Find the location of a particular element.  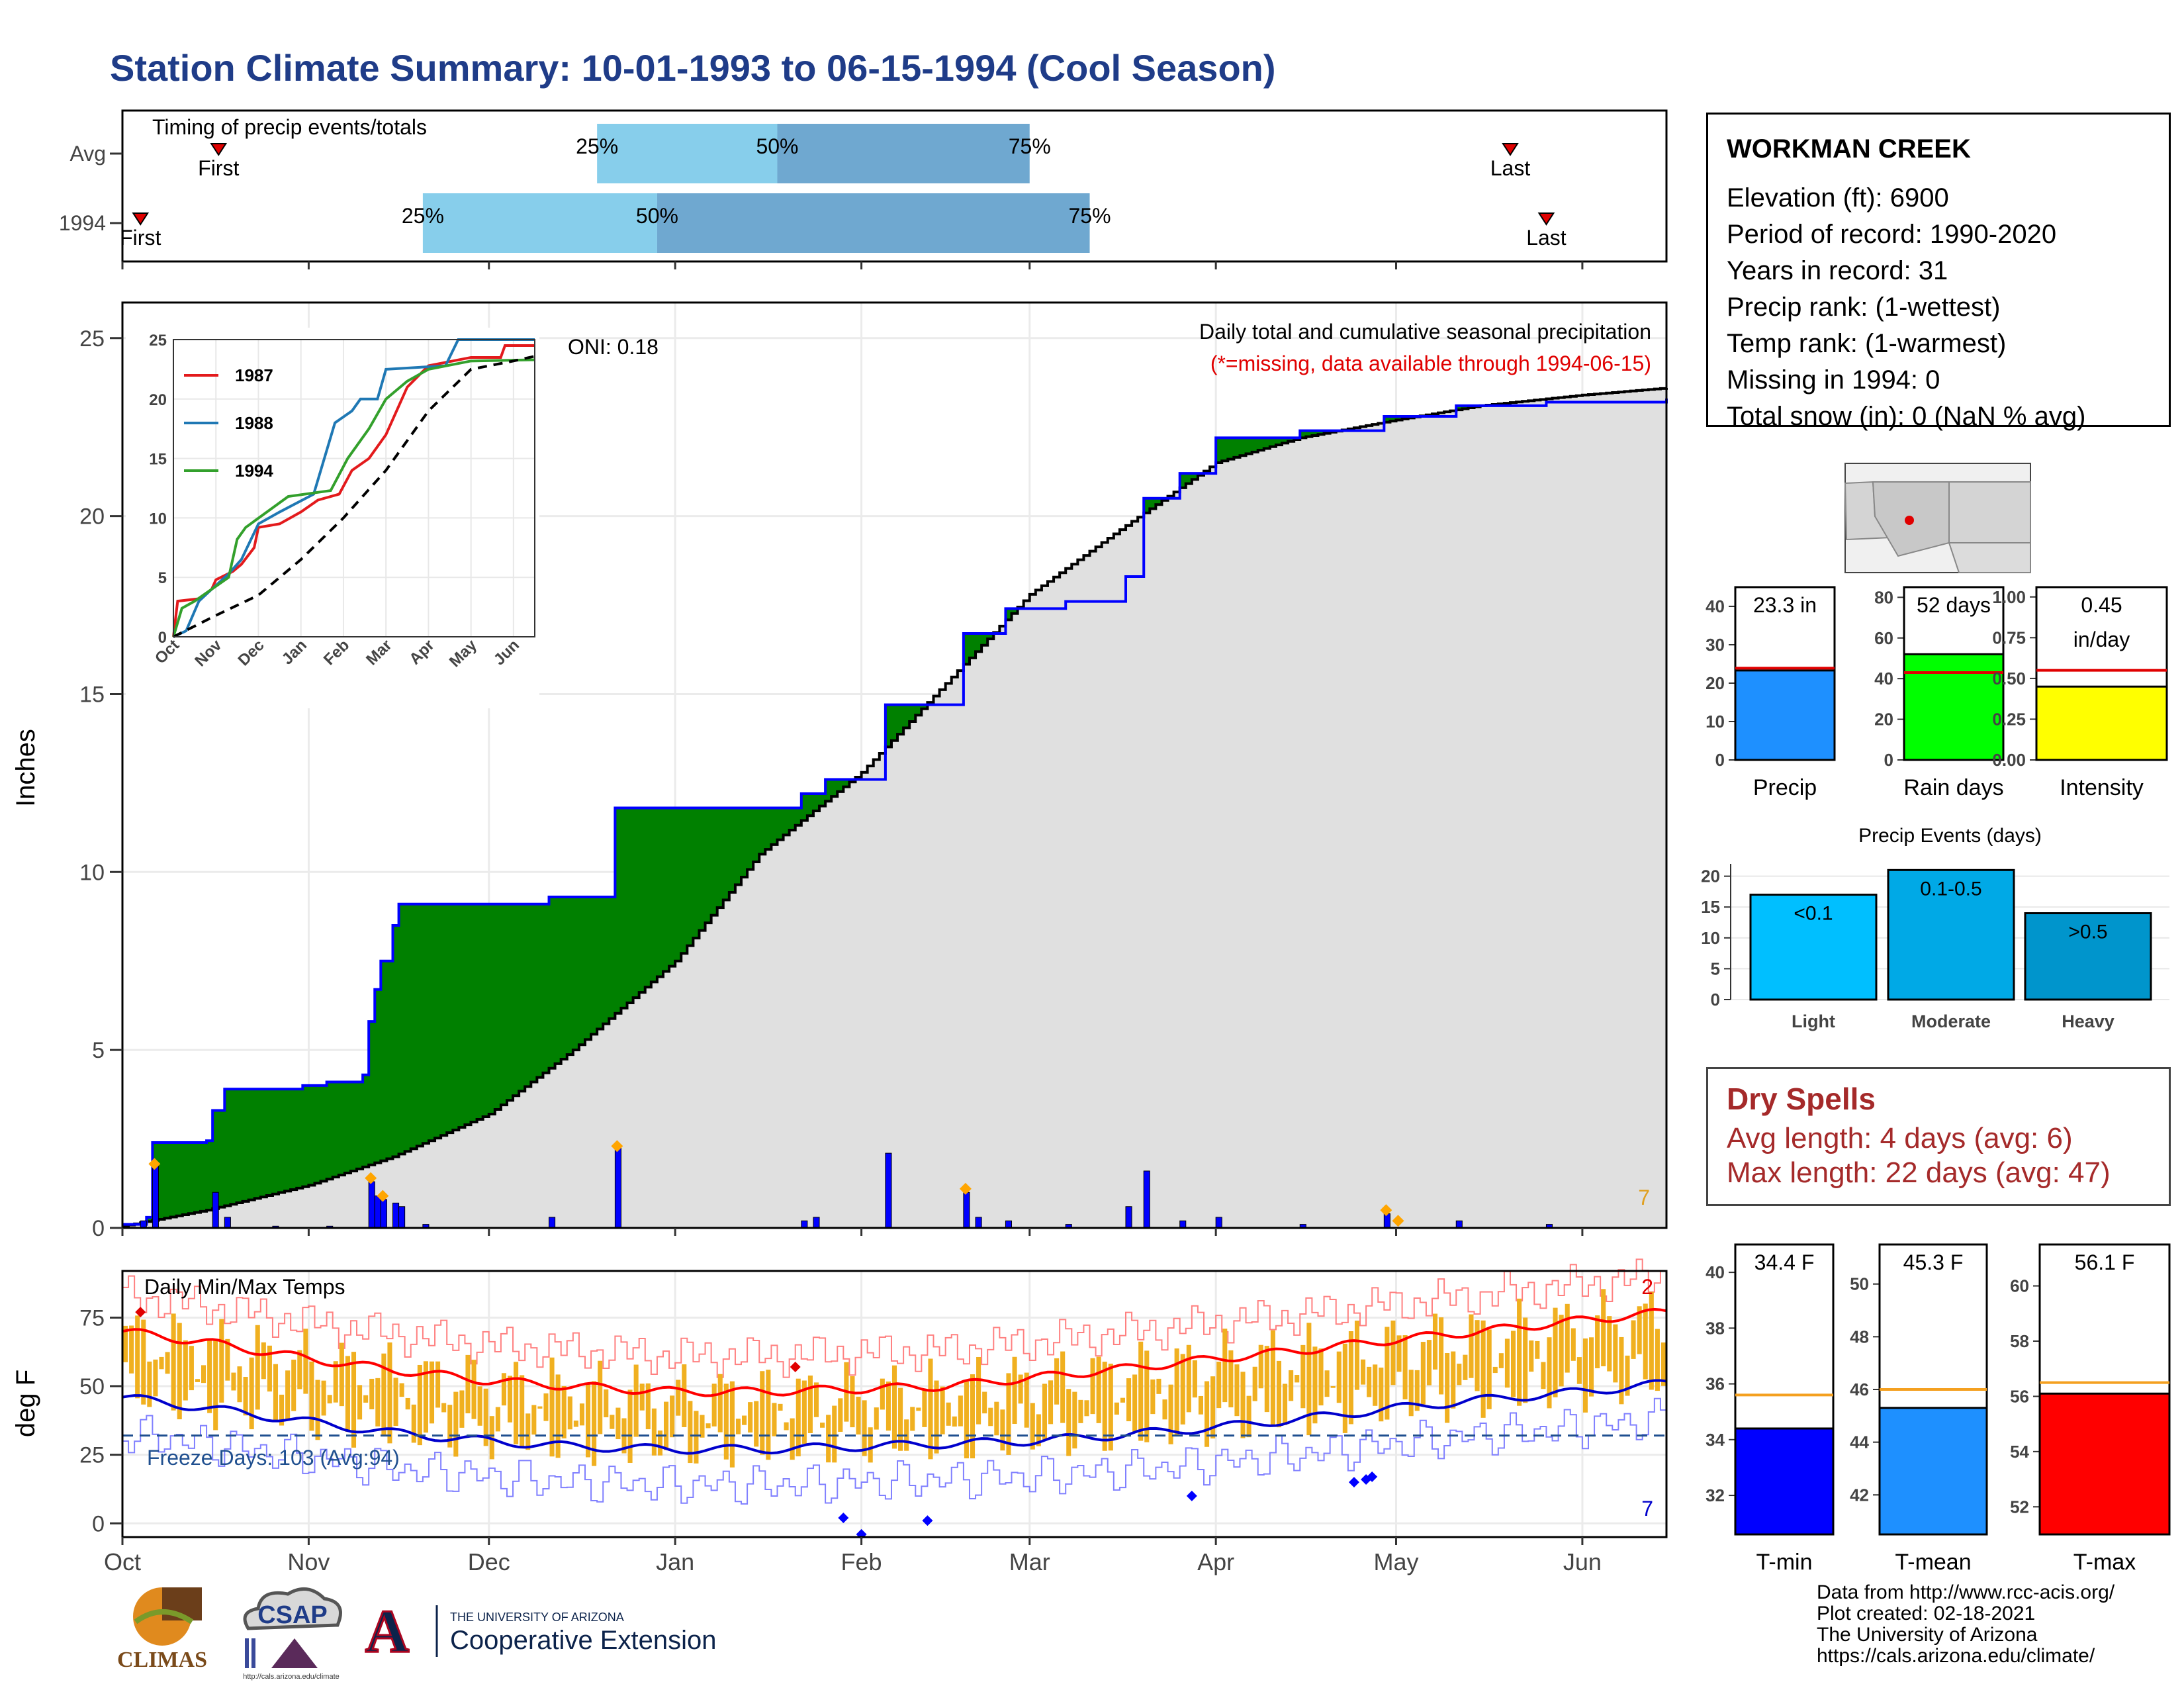

y-tick-label: 40 is located at coordinates (1715, 606).